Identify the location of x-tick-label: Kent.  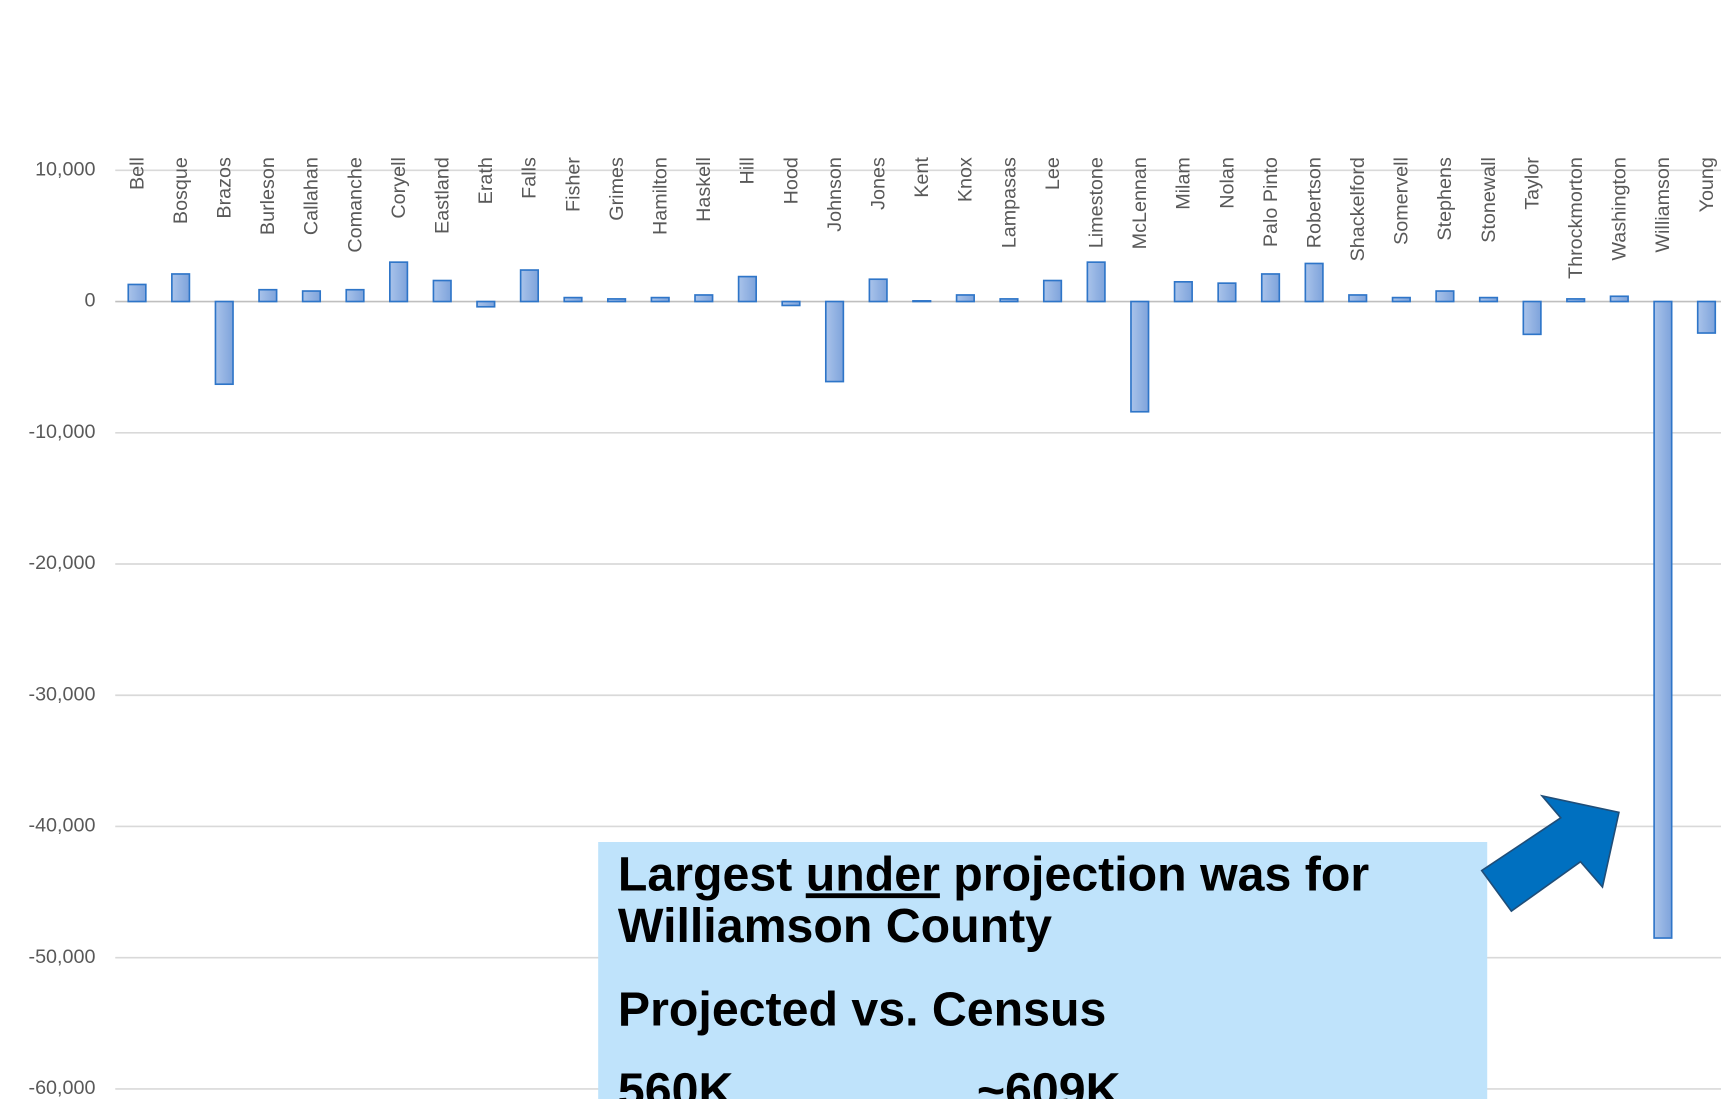
(922, 177).